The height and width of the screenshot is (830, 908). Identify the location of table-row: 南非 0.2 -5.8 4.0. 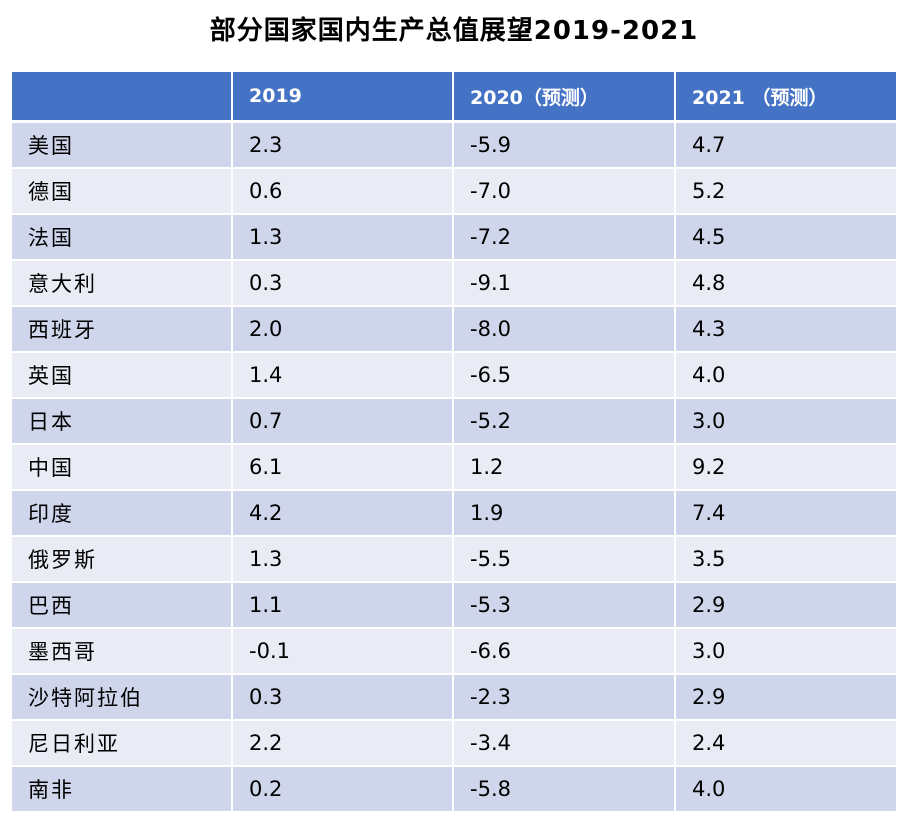
(454, 789).